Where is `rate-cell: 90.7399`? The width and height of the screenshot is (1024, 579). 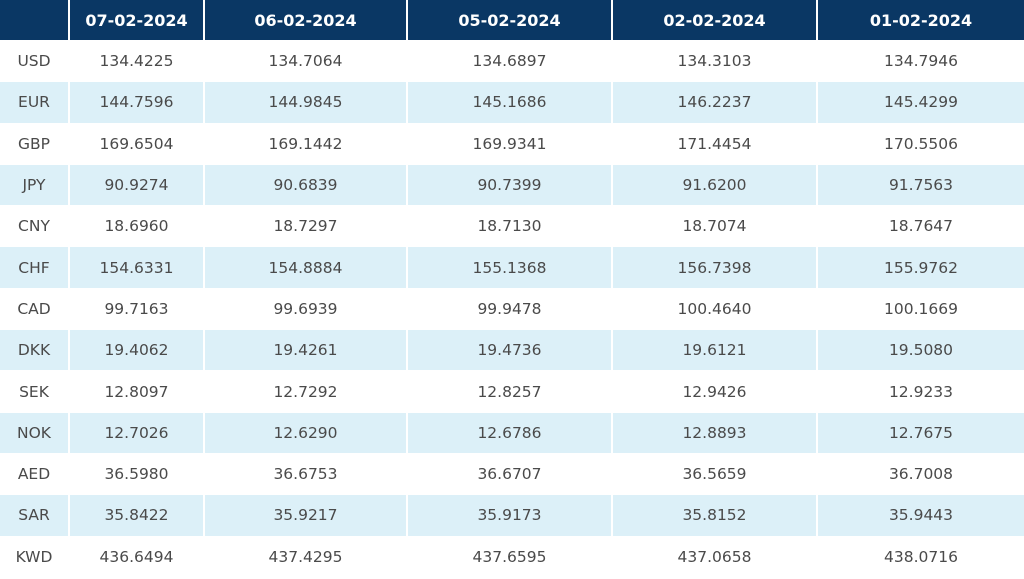 rate-cell: 90.7399 is located at coordinates (509, 185).